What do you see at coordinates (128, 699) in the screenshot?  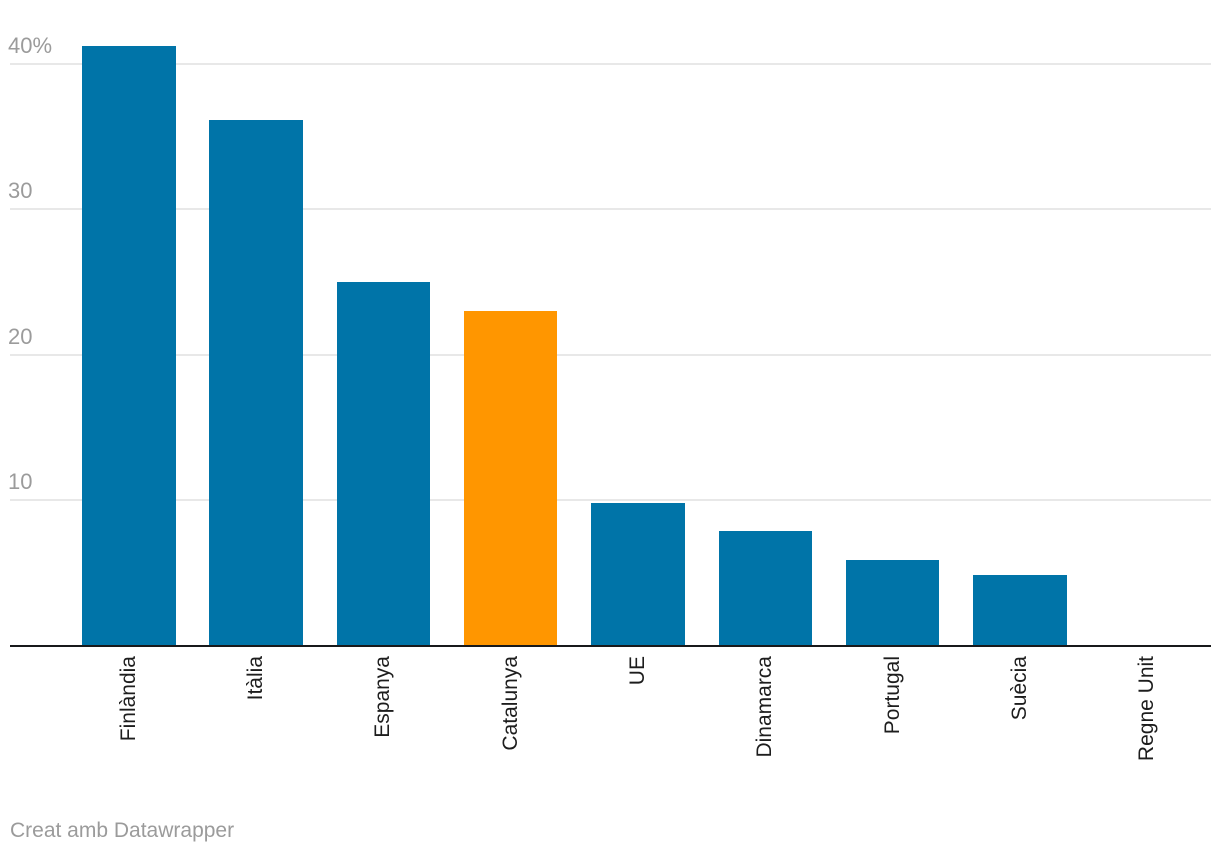 I see `x-label-finlandia: Finlàndia` at bounding box center [128, 699].